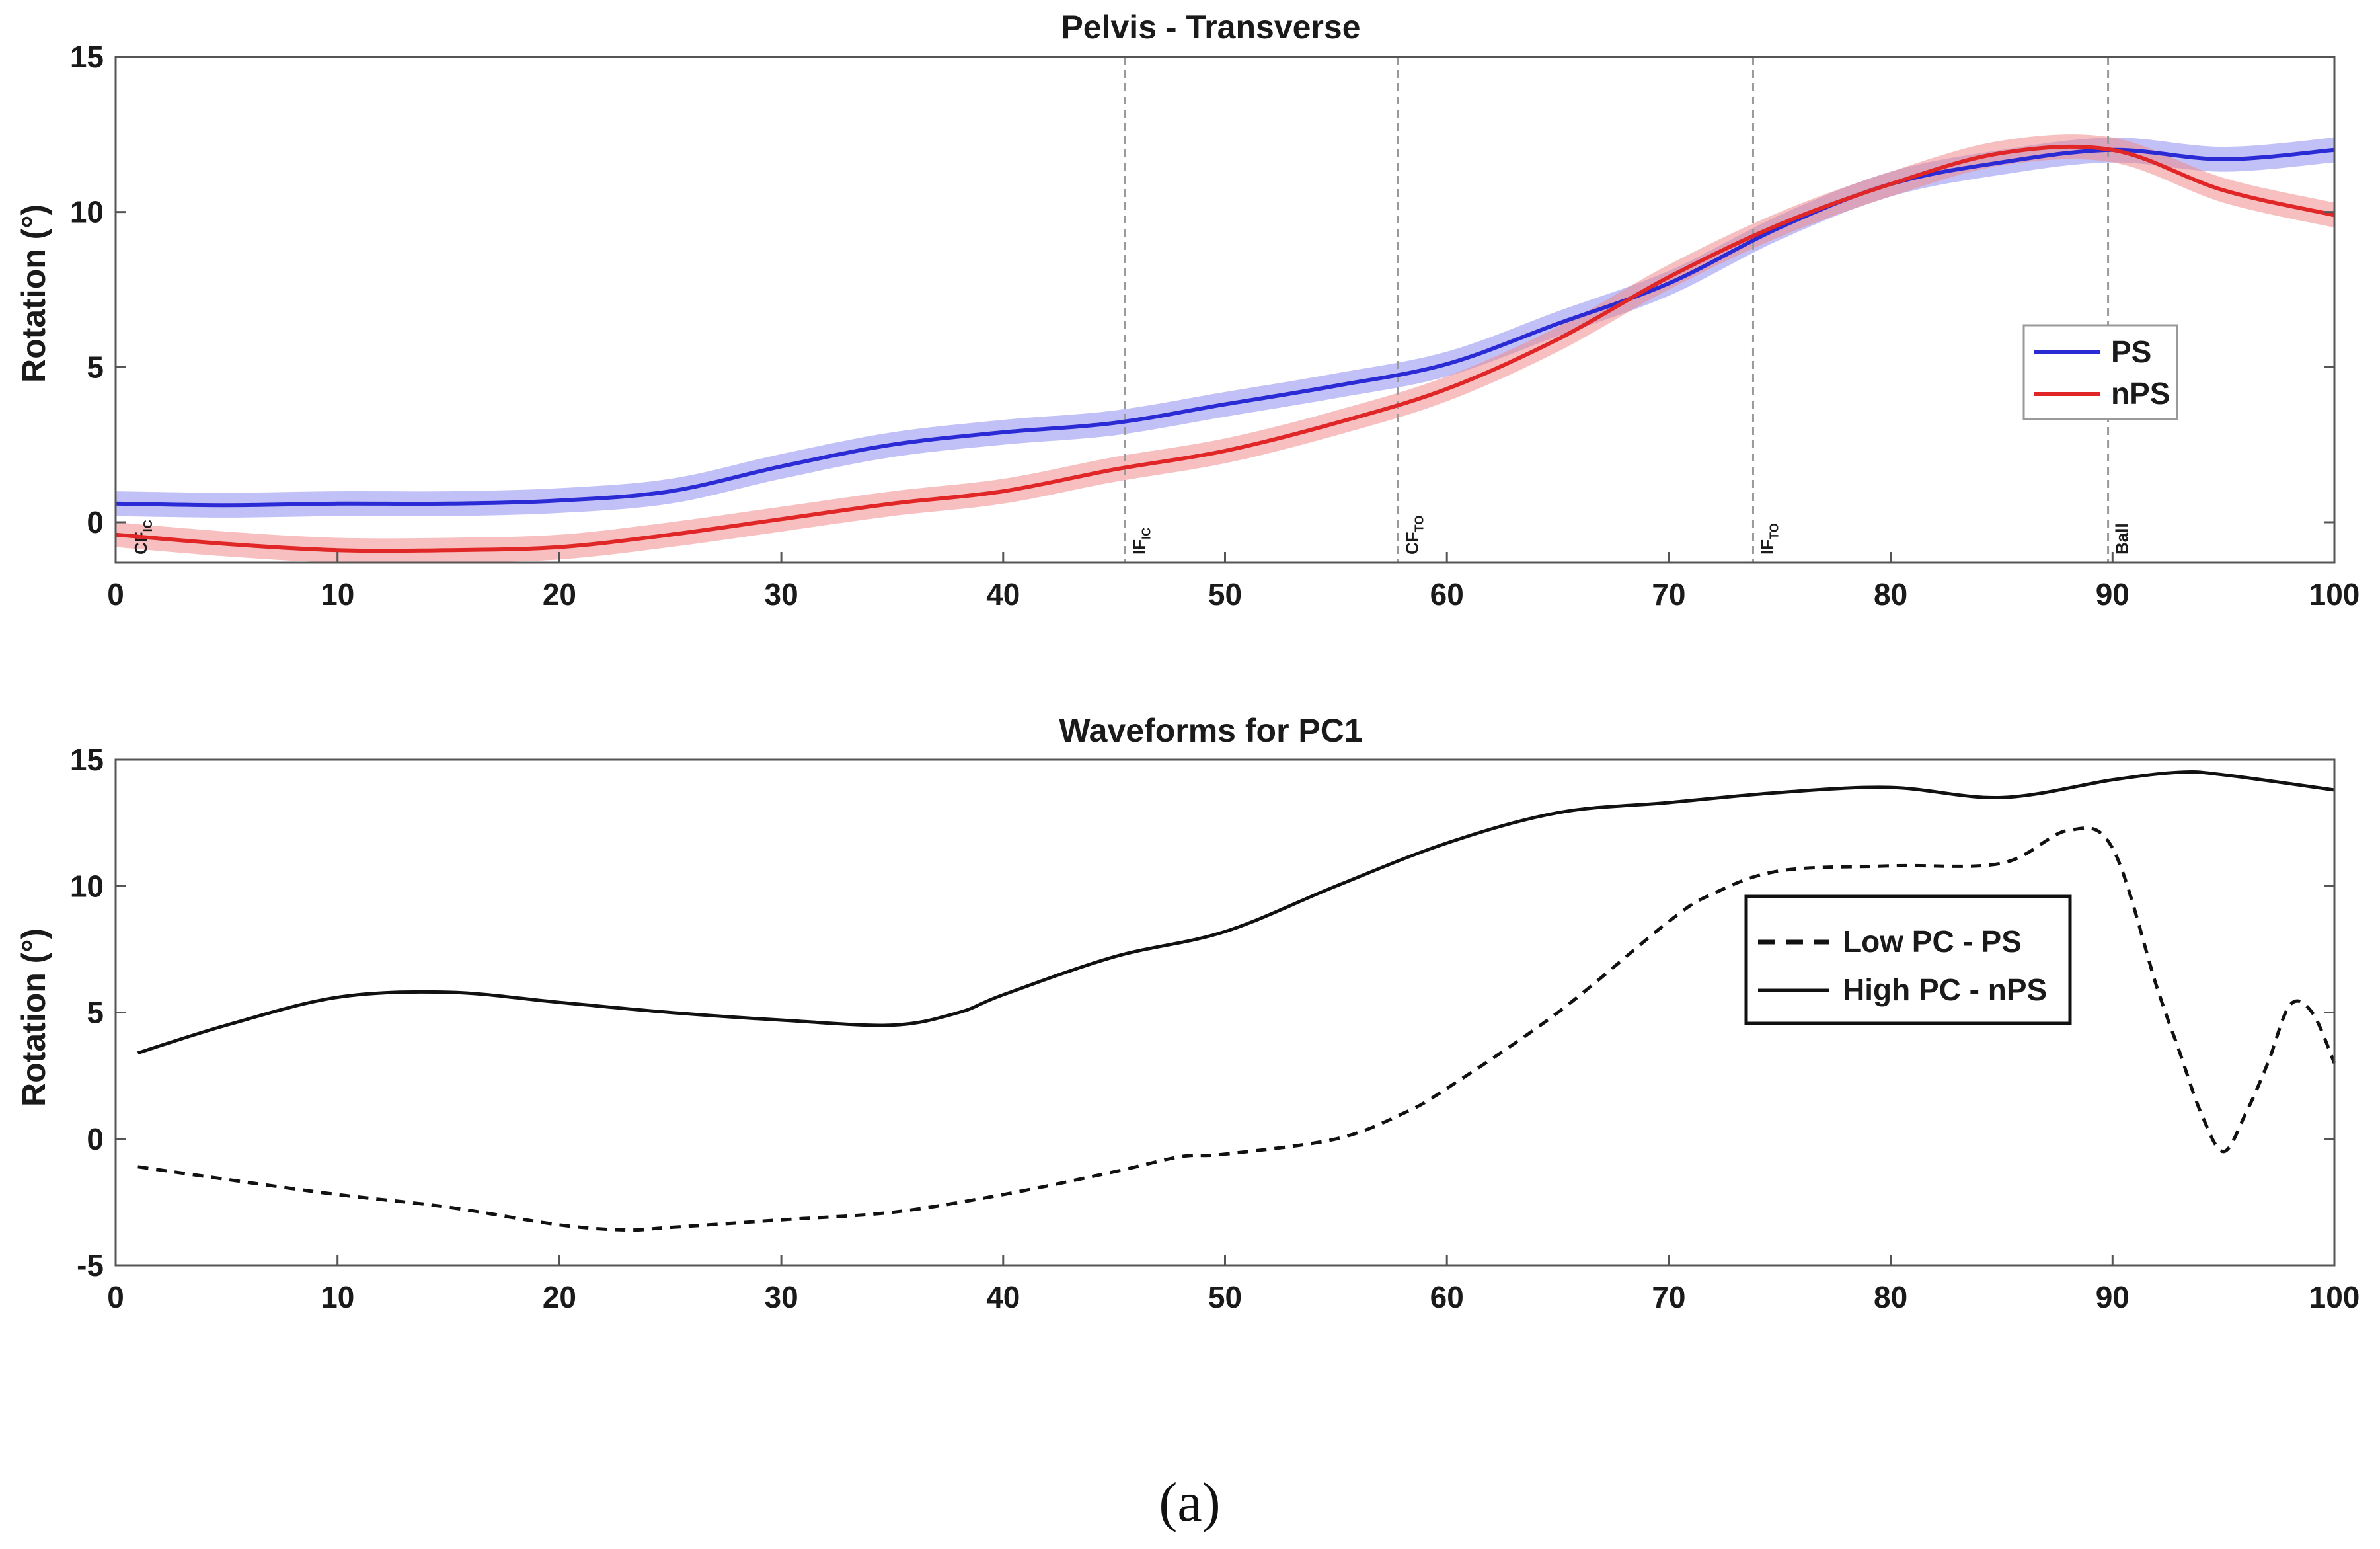  What do you see at coordinates (90, 1266) in the screenshot?
I see `y-tick-label: -5` at bounding box center [90, 1266].